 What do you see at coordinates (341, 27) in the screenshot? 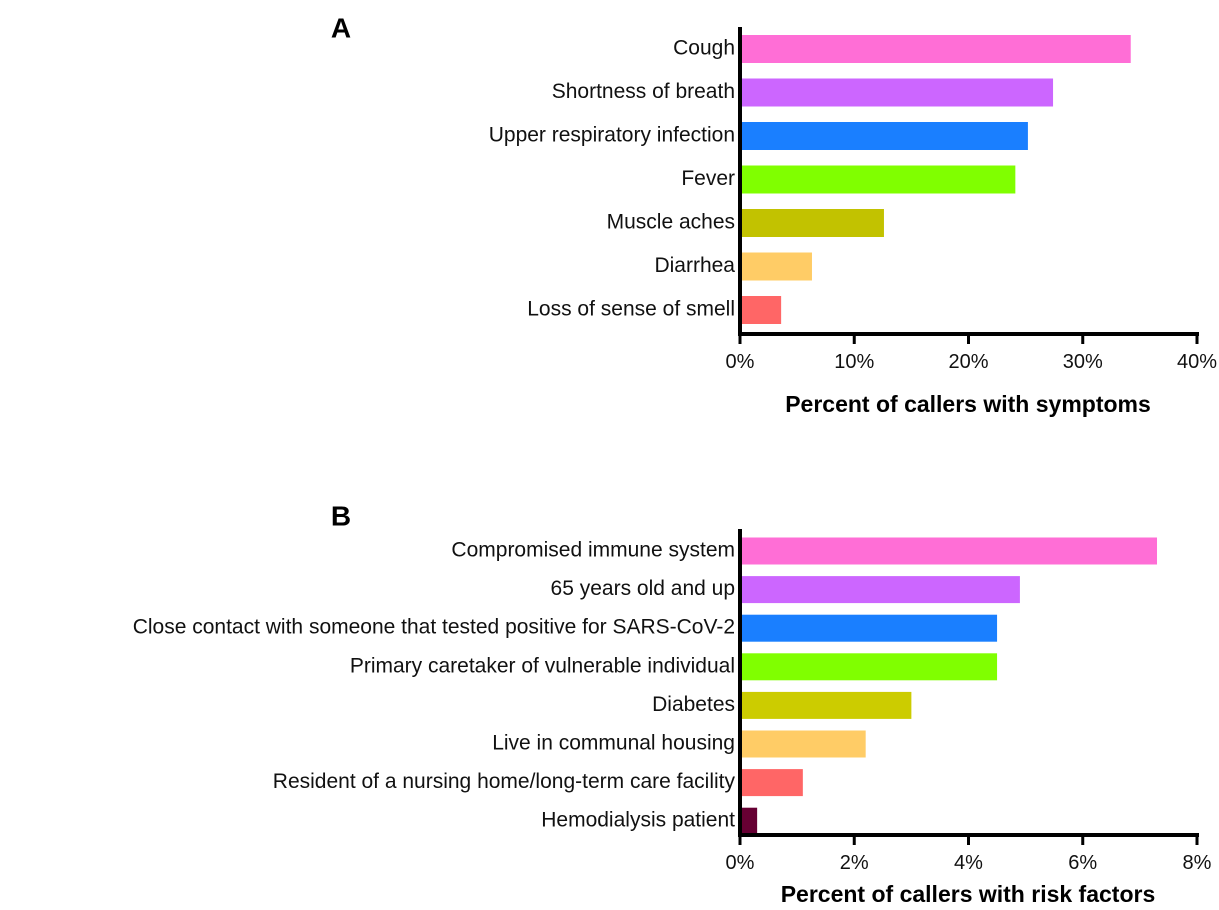
I see `panel-label: A` at bounding box center [341, 27].